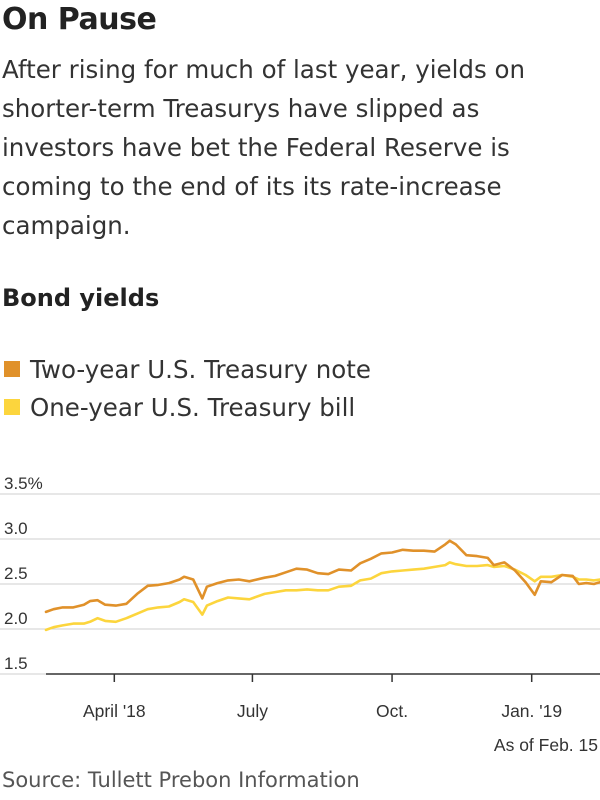  I want to click on legend-swatch-one-year, so click(12, 407).